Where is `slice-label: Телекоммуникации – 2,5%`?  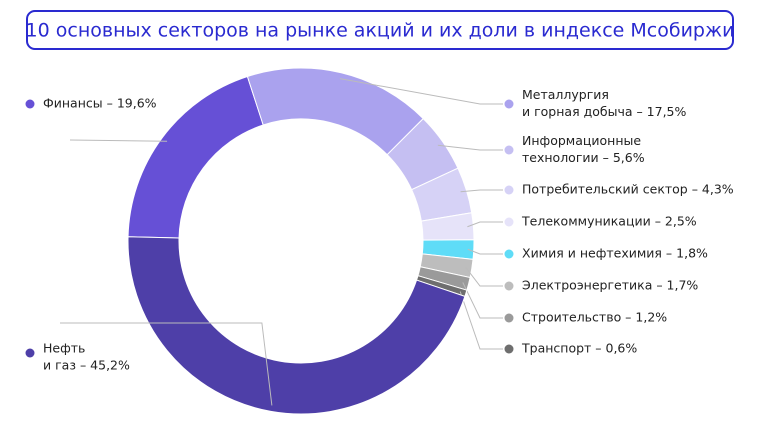 slice-label: Телекоммуникации – 2,5% is located at coordinates (609, 221).